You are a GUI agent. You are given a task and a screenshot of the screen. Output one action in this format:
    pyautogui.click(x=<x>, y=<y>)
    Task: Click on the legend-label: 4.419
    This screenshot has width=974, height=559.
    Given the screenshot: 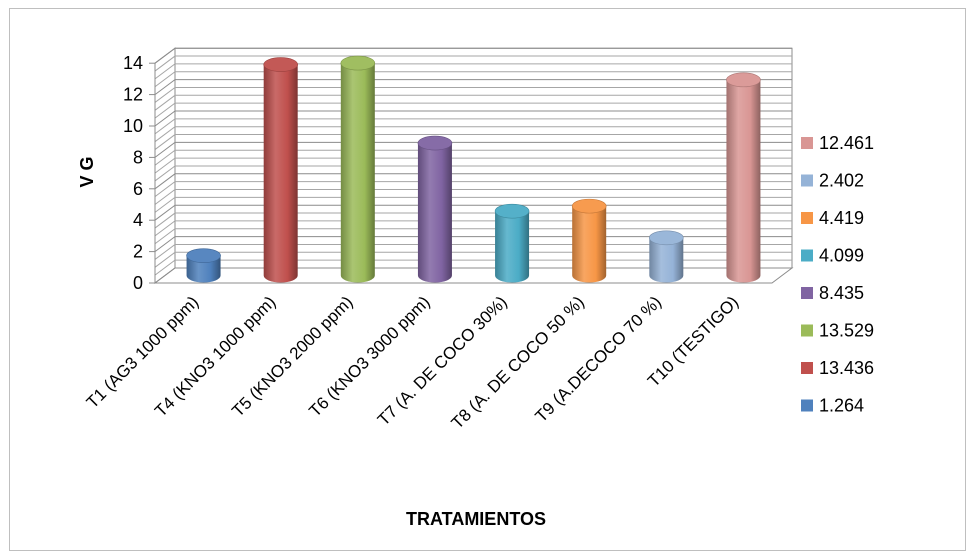 What is the action you would take?
    pyautogui.click(x=841, y=218)
    